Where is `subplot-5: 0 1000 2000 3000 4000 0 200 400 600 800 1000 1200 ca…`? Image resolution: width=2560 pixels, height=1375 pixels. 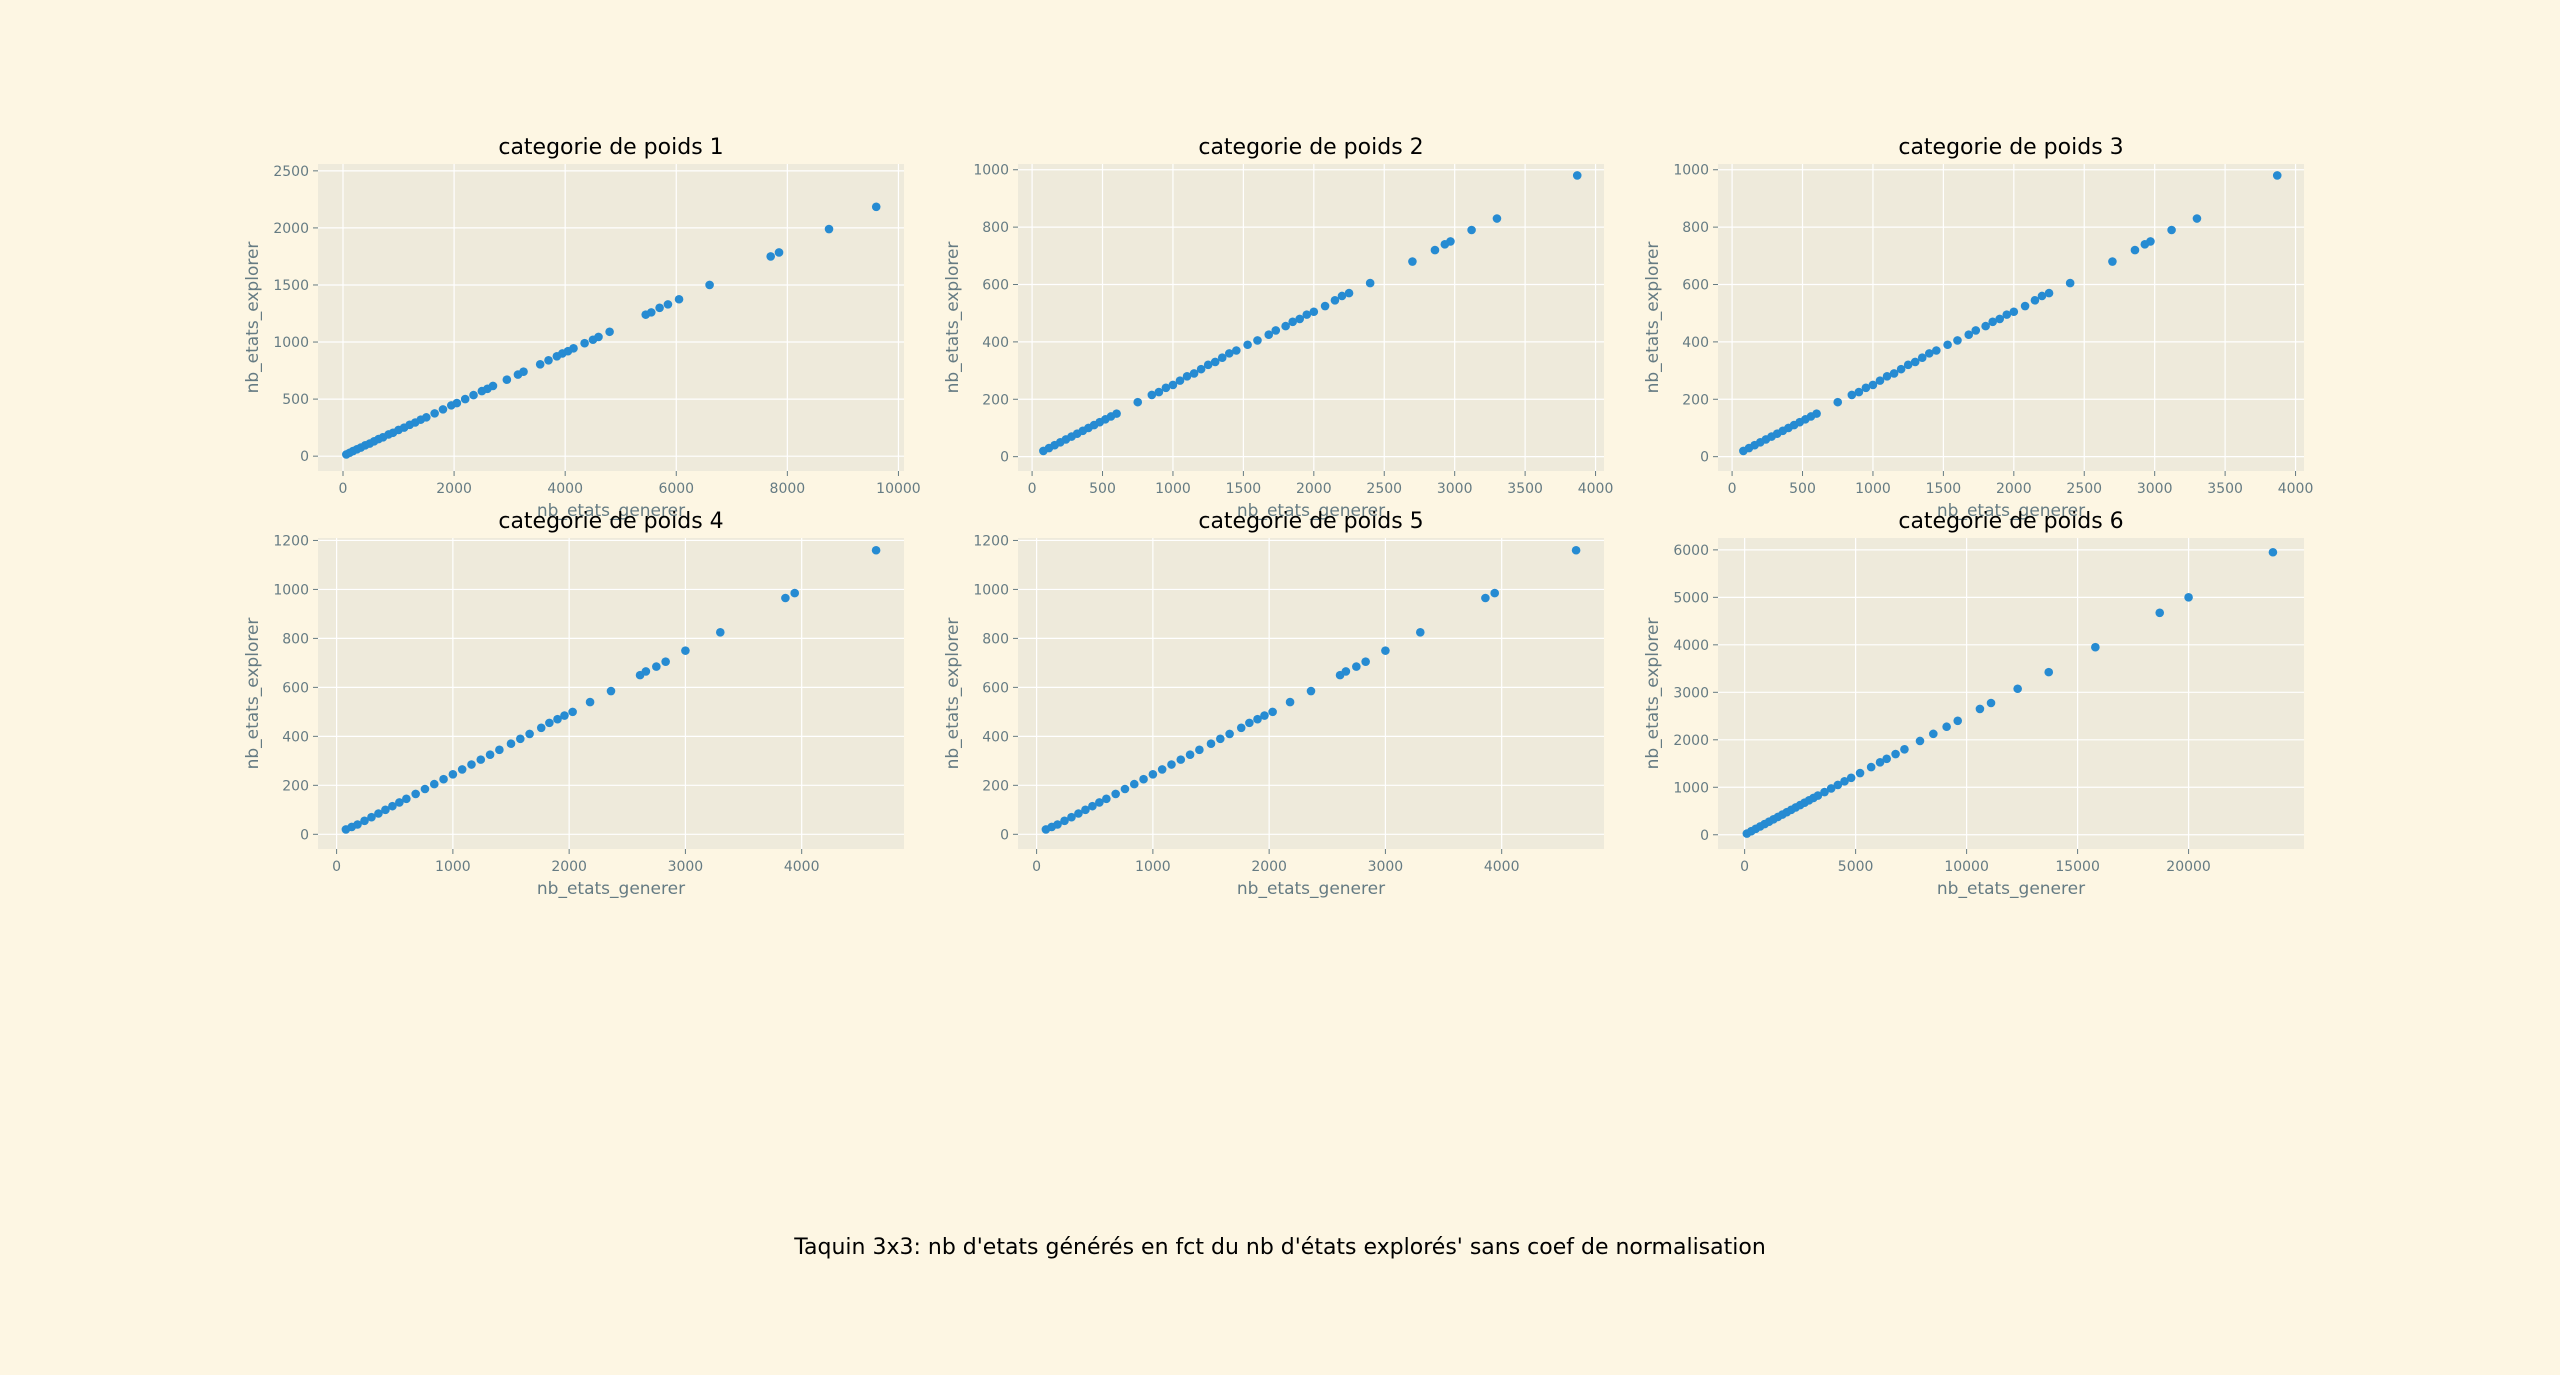
subplot-5: 0 1000 2000 3000 4000 0 200 400 600 800 1000 1200 ca… is located at coordinates (1273, 704).